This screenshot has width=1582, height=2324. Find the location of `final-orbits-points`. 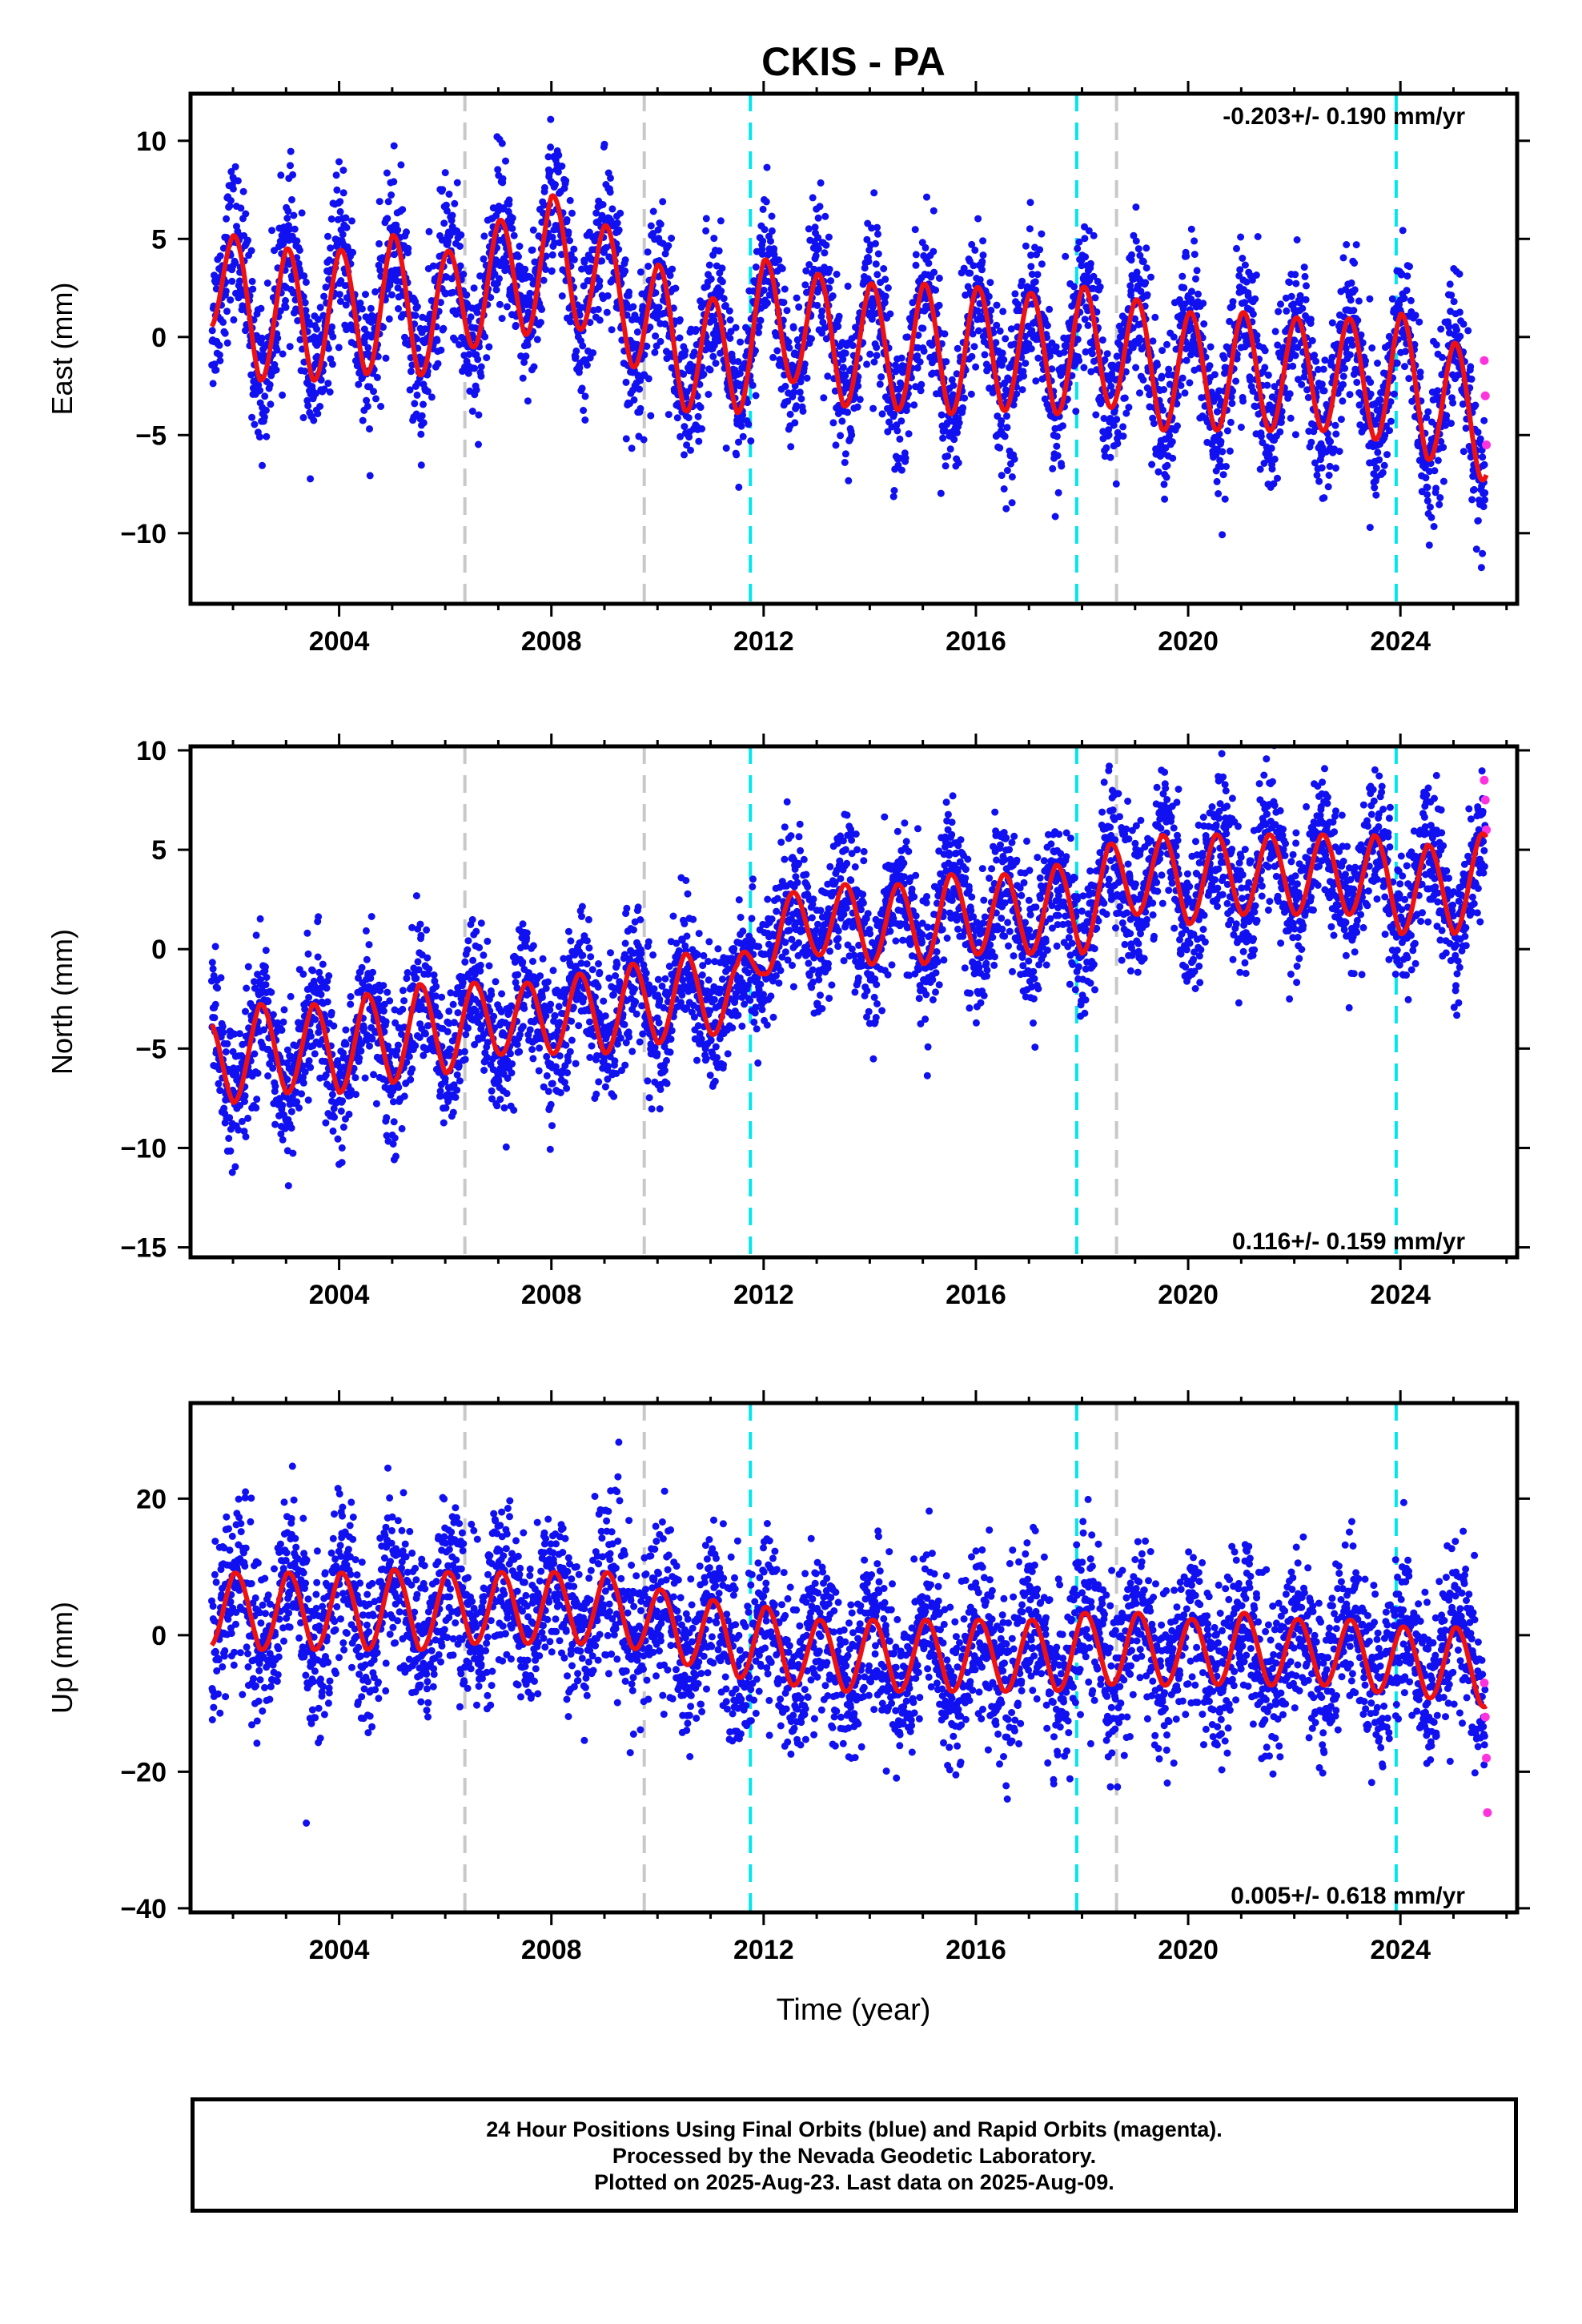

final-orbits-points is located at coordinates (848, 1632).